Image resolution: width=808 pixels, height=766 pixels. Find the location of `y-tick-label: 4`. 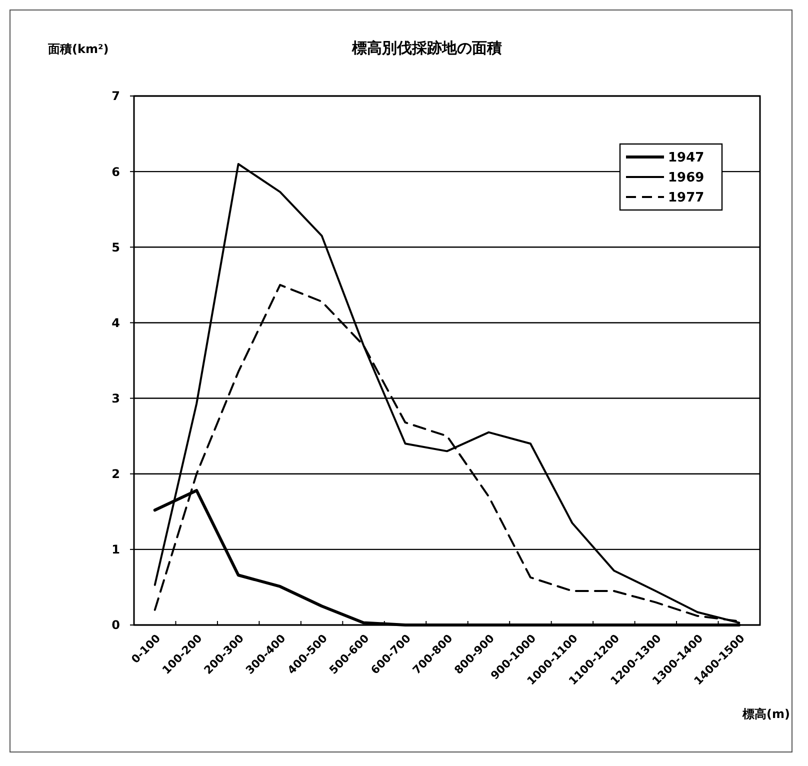

y-tick-label: 4 is located at coordinates (116, 323).